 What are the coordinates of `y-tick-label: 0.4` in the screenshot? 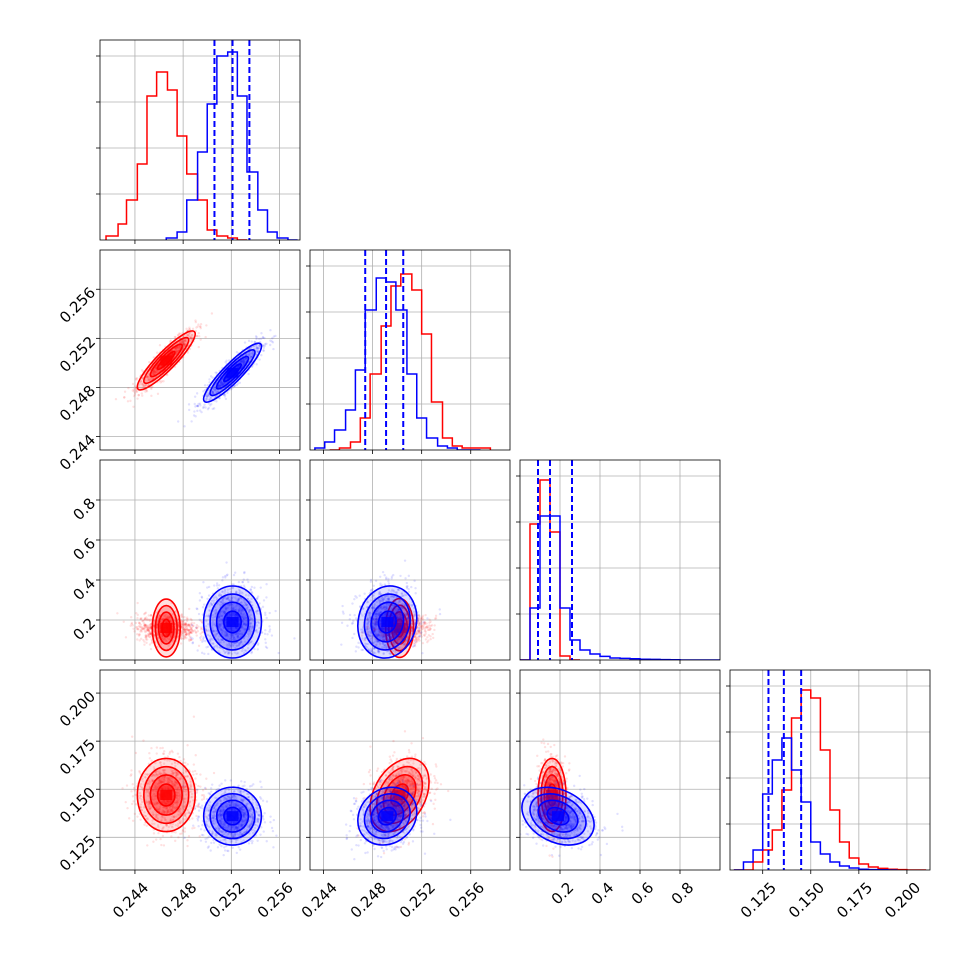 It's located at (84, 589).